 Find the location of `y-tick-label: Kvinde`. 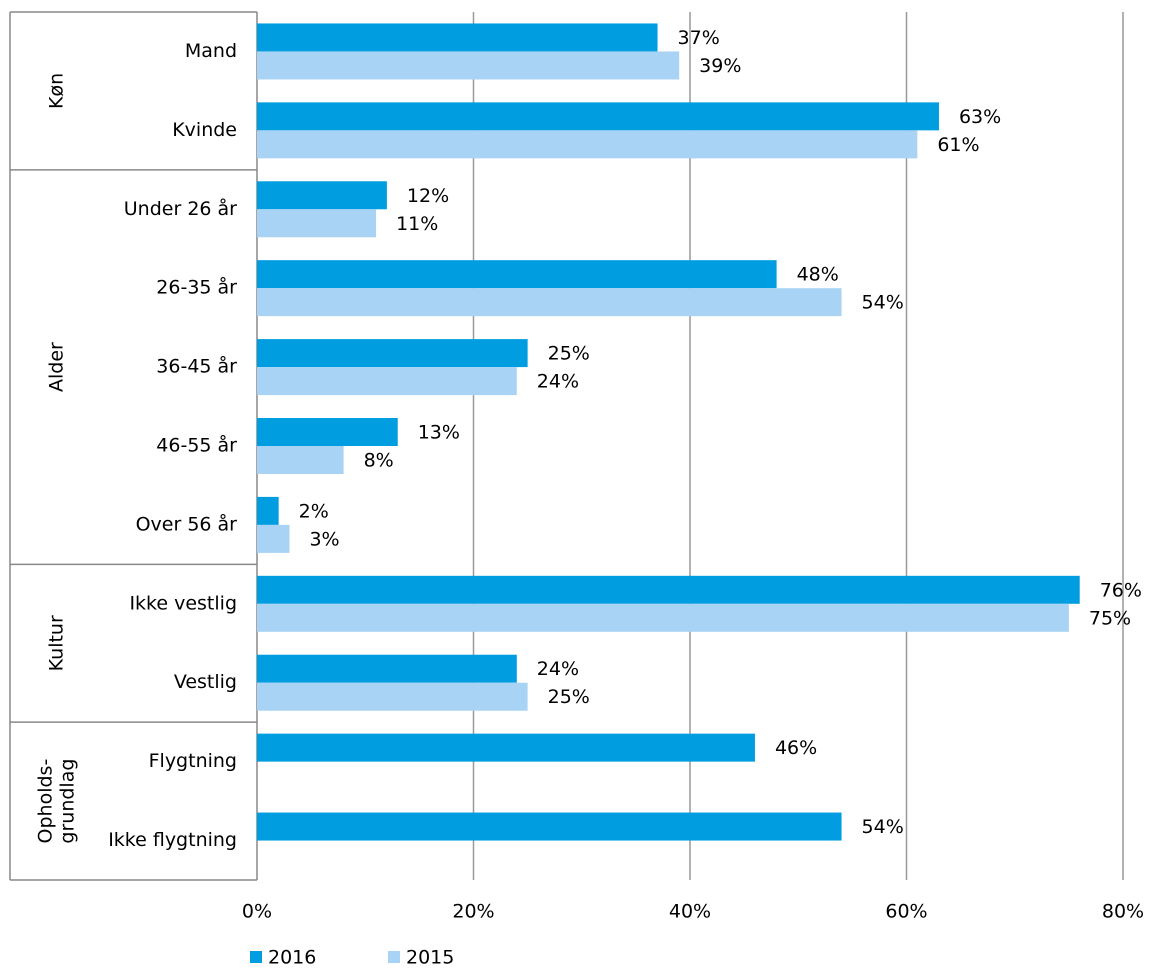

y-tick-label: Kvinde is located at coordinates (204, 130).